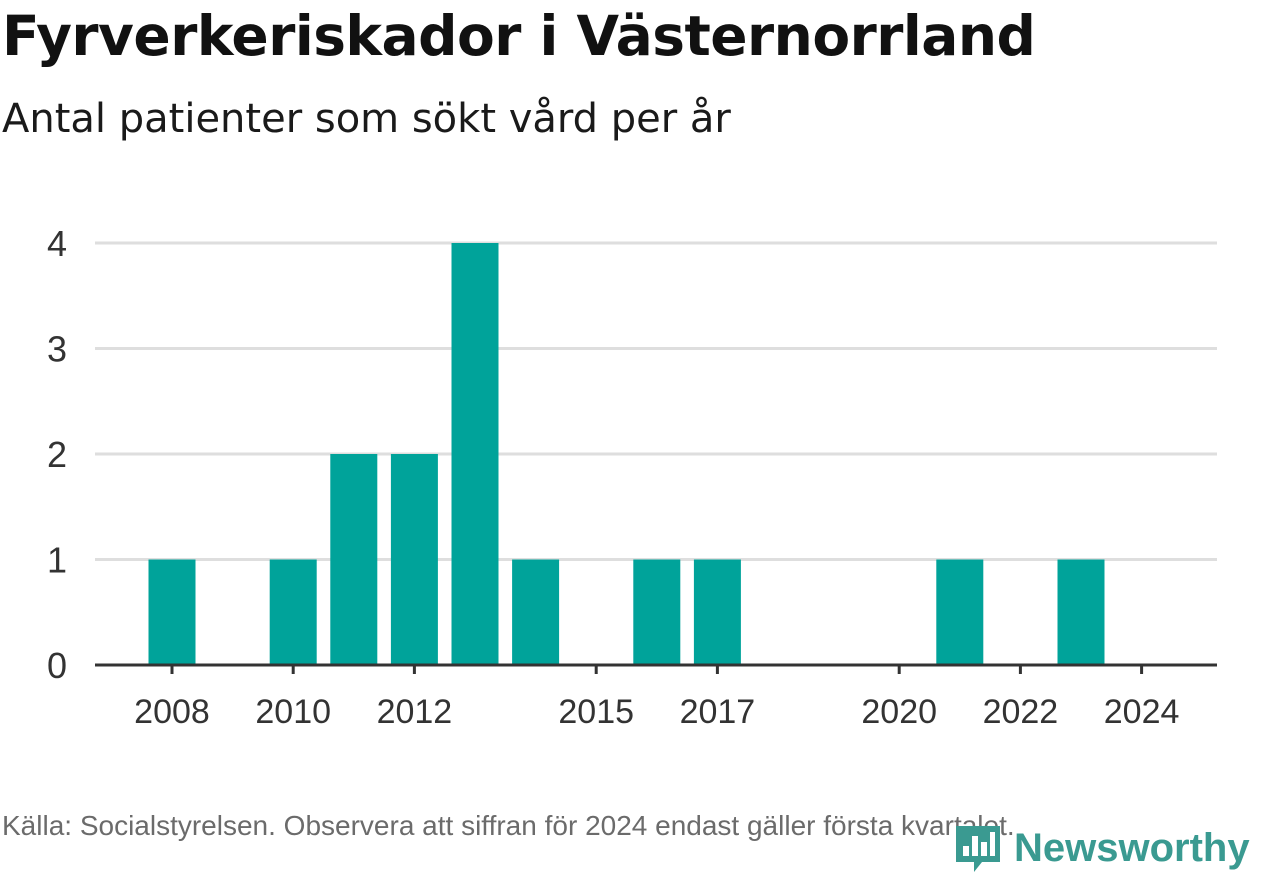  I want to click on y-tick-label: 0, so click(57, 665).